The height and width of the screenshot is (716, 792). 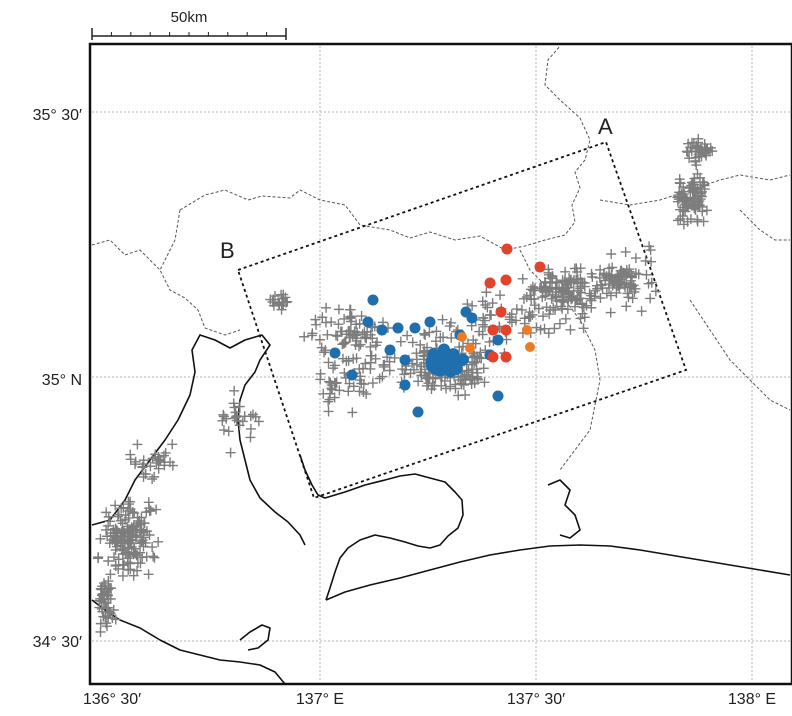 I want to click on lon-label-137-30: 137° 30′, so click(x=536, y=699).